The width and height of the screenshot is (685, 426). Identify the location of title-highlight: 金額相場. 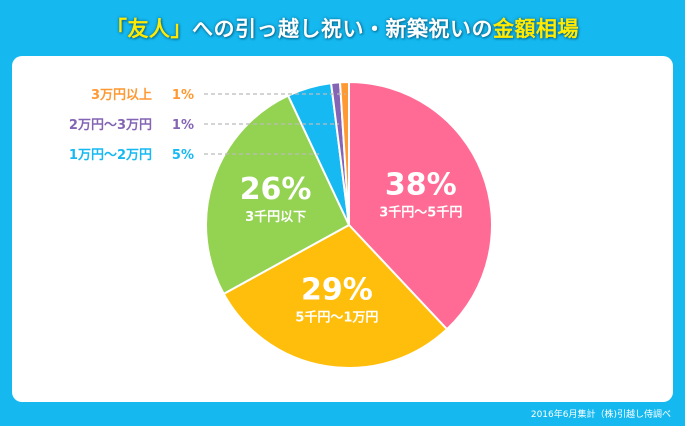
(536, 29).